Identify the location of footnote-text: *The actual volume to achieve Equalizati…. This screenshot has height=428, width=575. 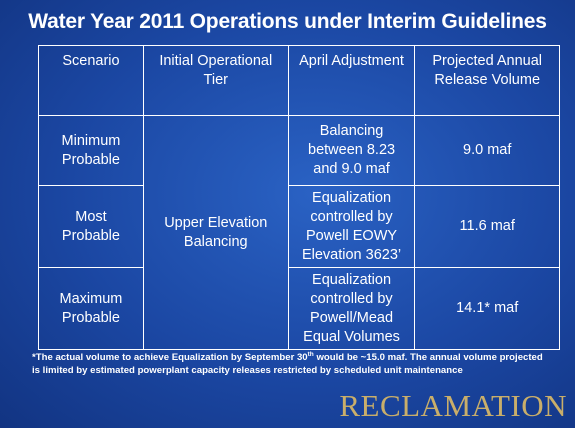
(170, 358).